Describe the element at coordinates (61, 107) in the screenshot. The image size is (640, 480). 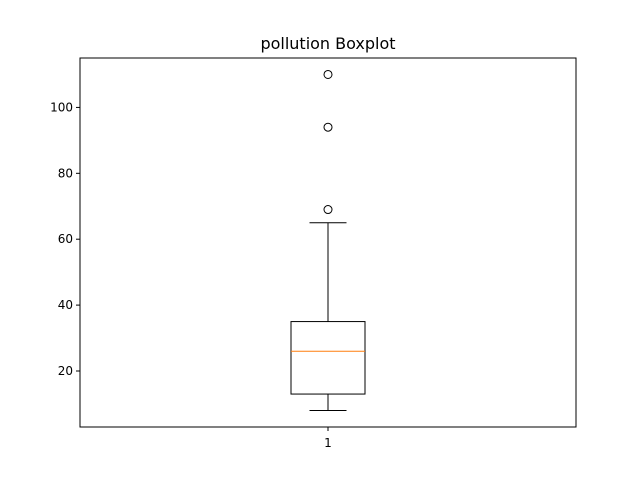
I see `y-tick-label: 100` at that location.